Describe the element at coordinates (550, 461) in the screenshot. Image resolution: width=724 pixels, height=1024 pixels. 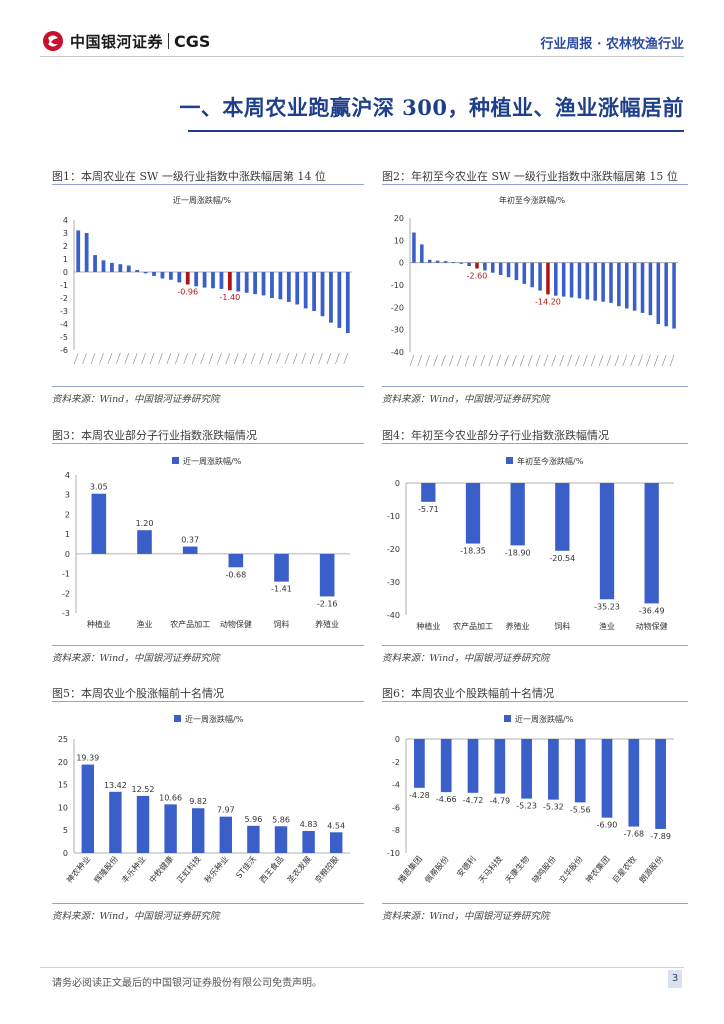
I see `legend-label: 年初至今涨跌幅/%` at that location.